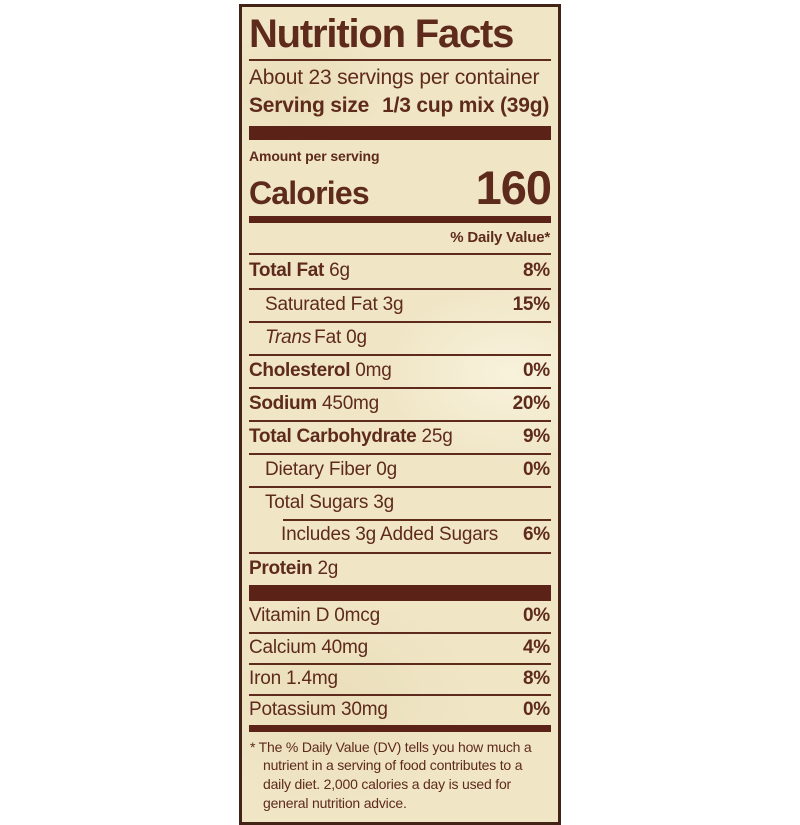 The height and width of the screenshot is (825, 800). Describe the element at coordinates (328, 338) in the screenshot. I see `nutrient-name: Fat` at that location.